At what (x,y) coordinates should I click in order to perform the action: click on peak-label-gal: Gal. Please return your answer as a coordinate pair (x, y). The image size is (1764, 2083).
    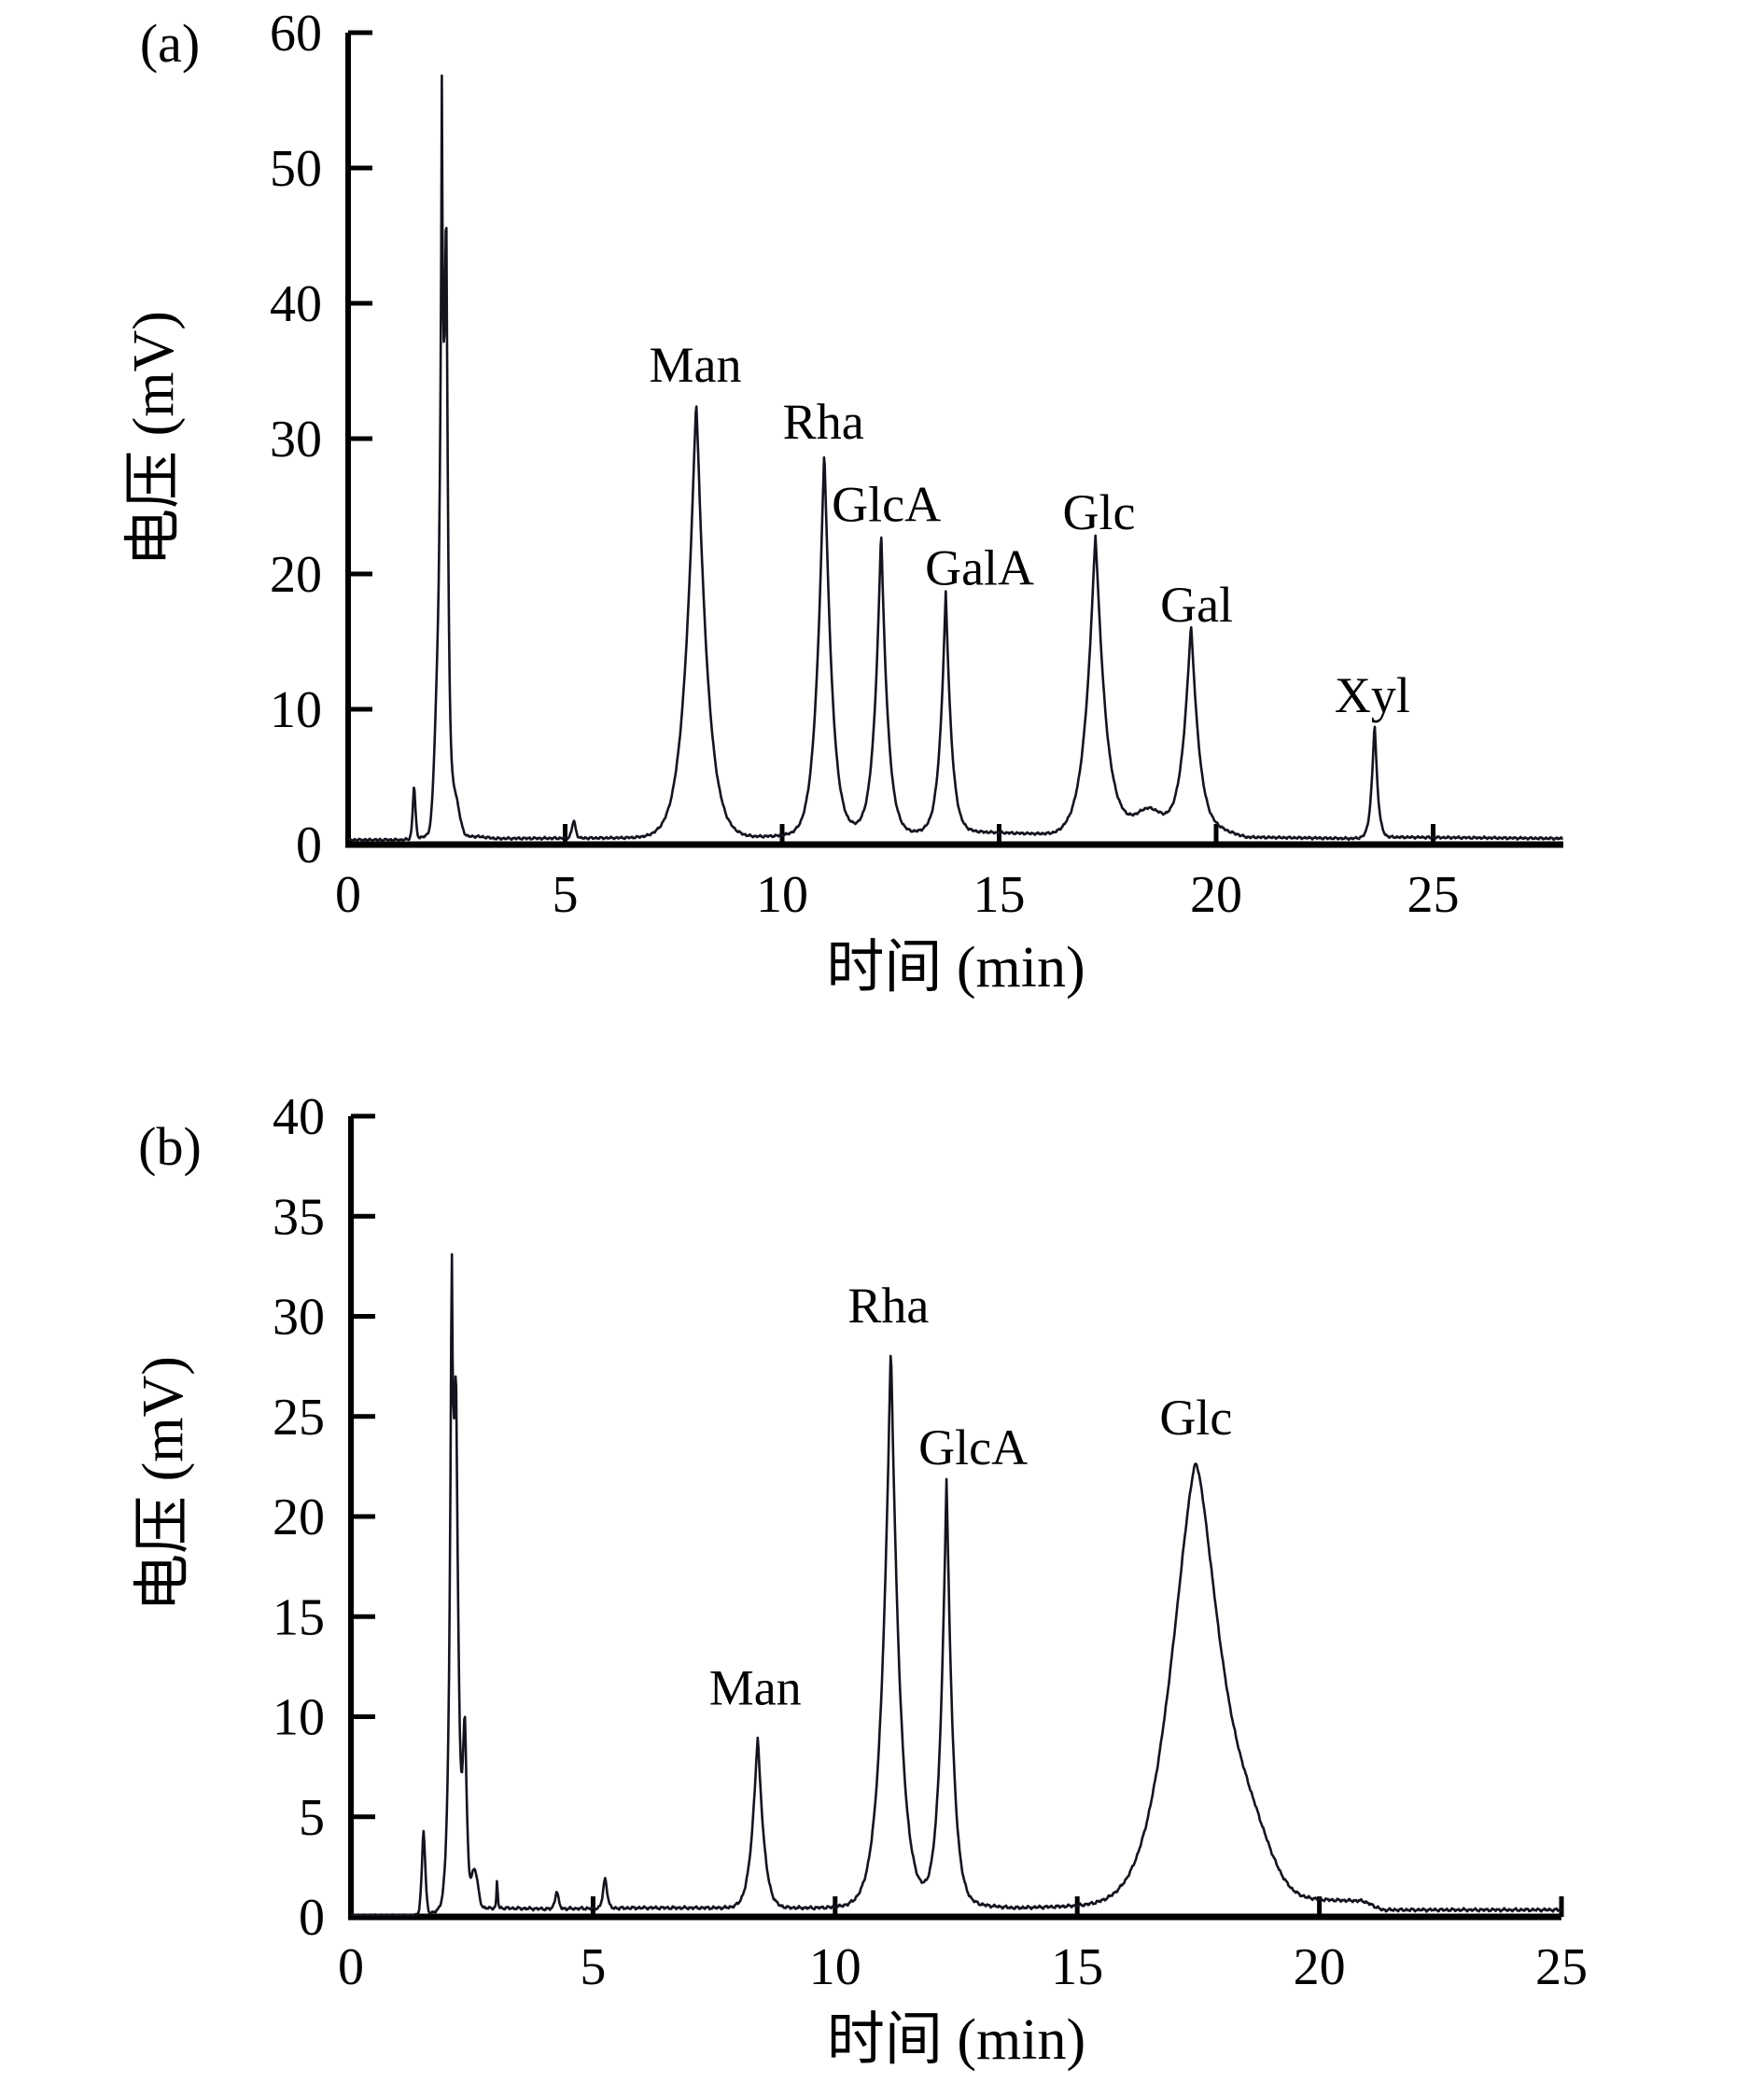
    Looking at the image, I should click on (1196, 605).